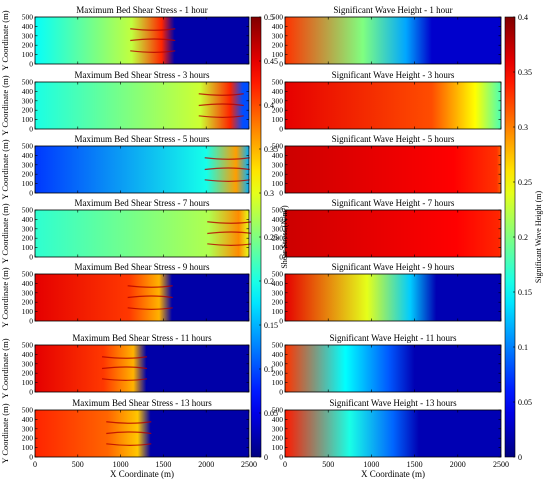 This screenshot has width=550, height=481. I want to click on x-tick-label: 1000, so click(371, 464).